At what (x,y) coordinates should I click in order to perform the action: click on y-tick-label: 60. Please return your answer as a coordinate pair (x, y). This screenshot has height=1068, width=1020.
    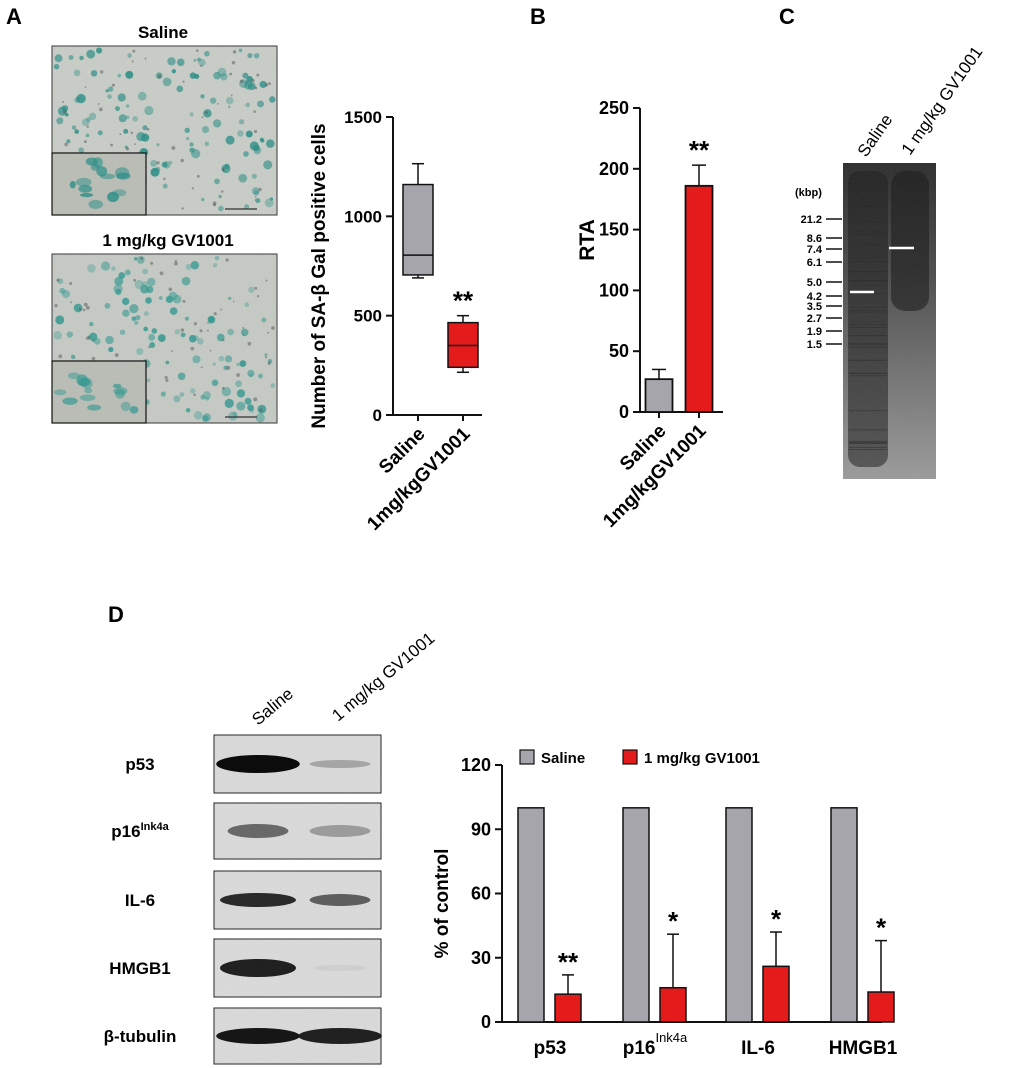
    Looking at the image, I should click on (481, 894).